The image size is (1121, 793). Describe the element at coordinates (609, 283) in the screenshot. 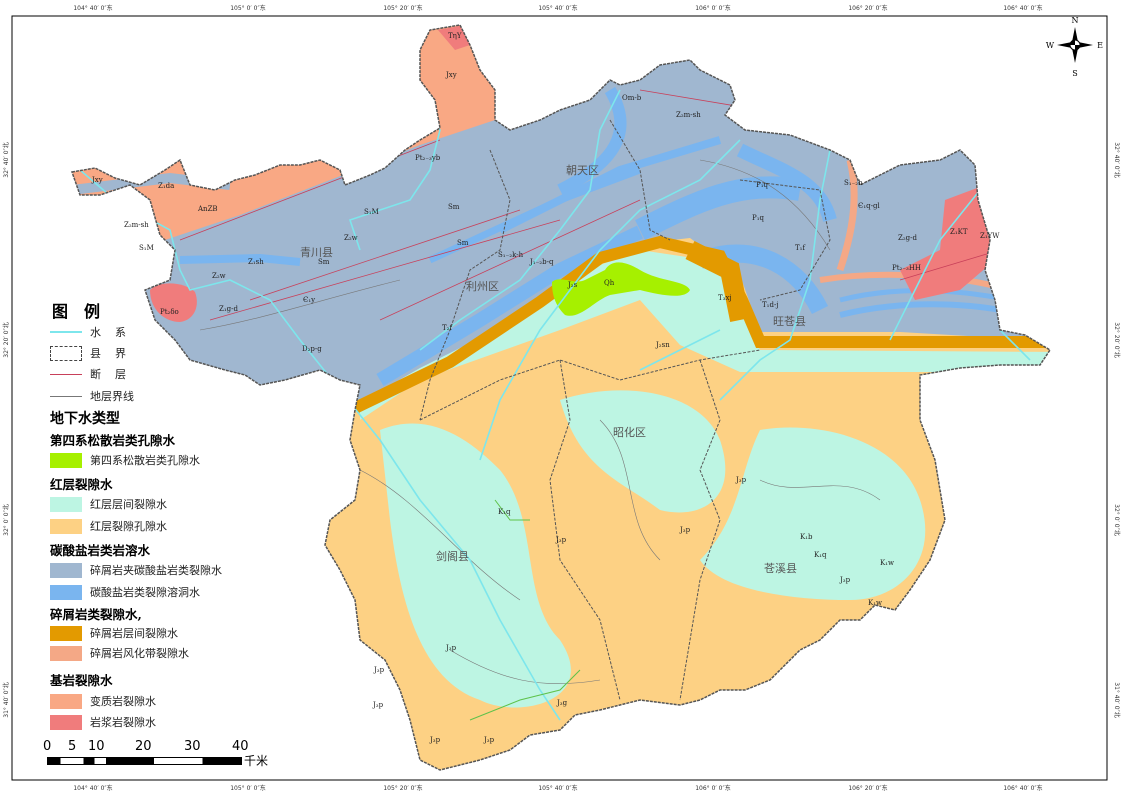

I see `stratum-code: Qh` at that location.